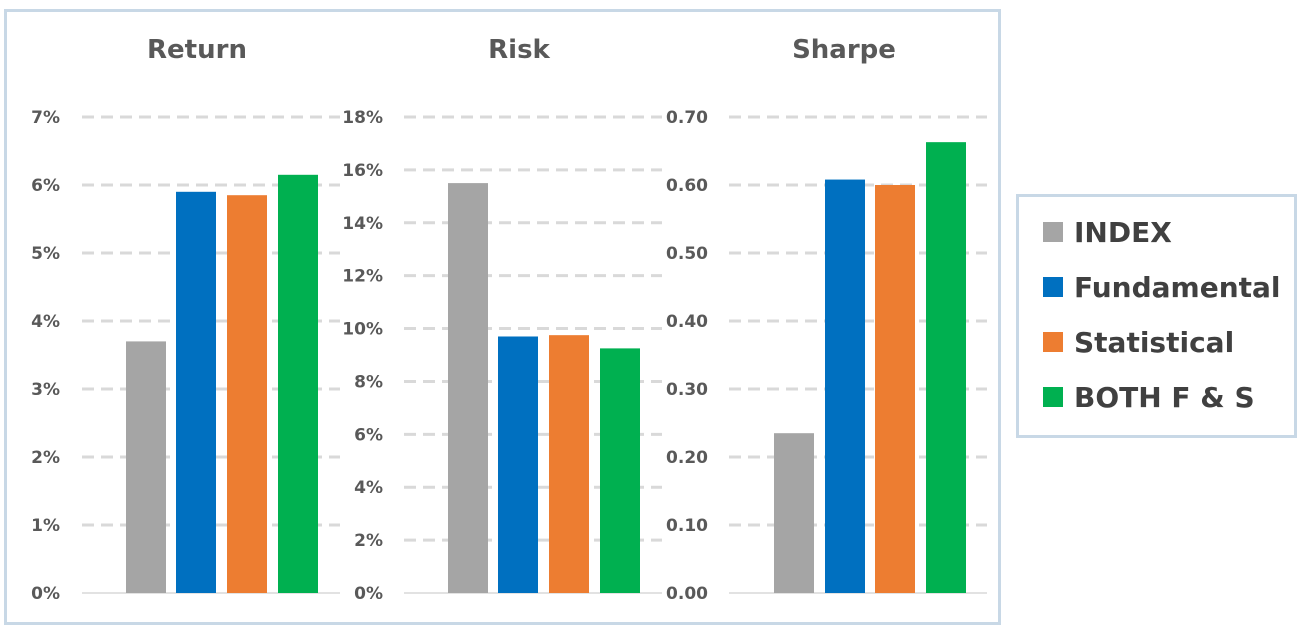 The width and height of the screenshot is (1306, 635). Describe the element at coordinates (687, 526) in the screenshot. I see `sharpe-y-tick-label: 0.10` at that location.